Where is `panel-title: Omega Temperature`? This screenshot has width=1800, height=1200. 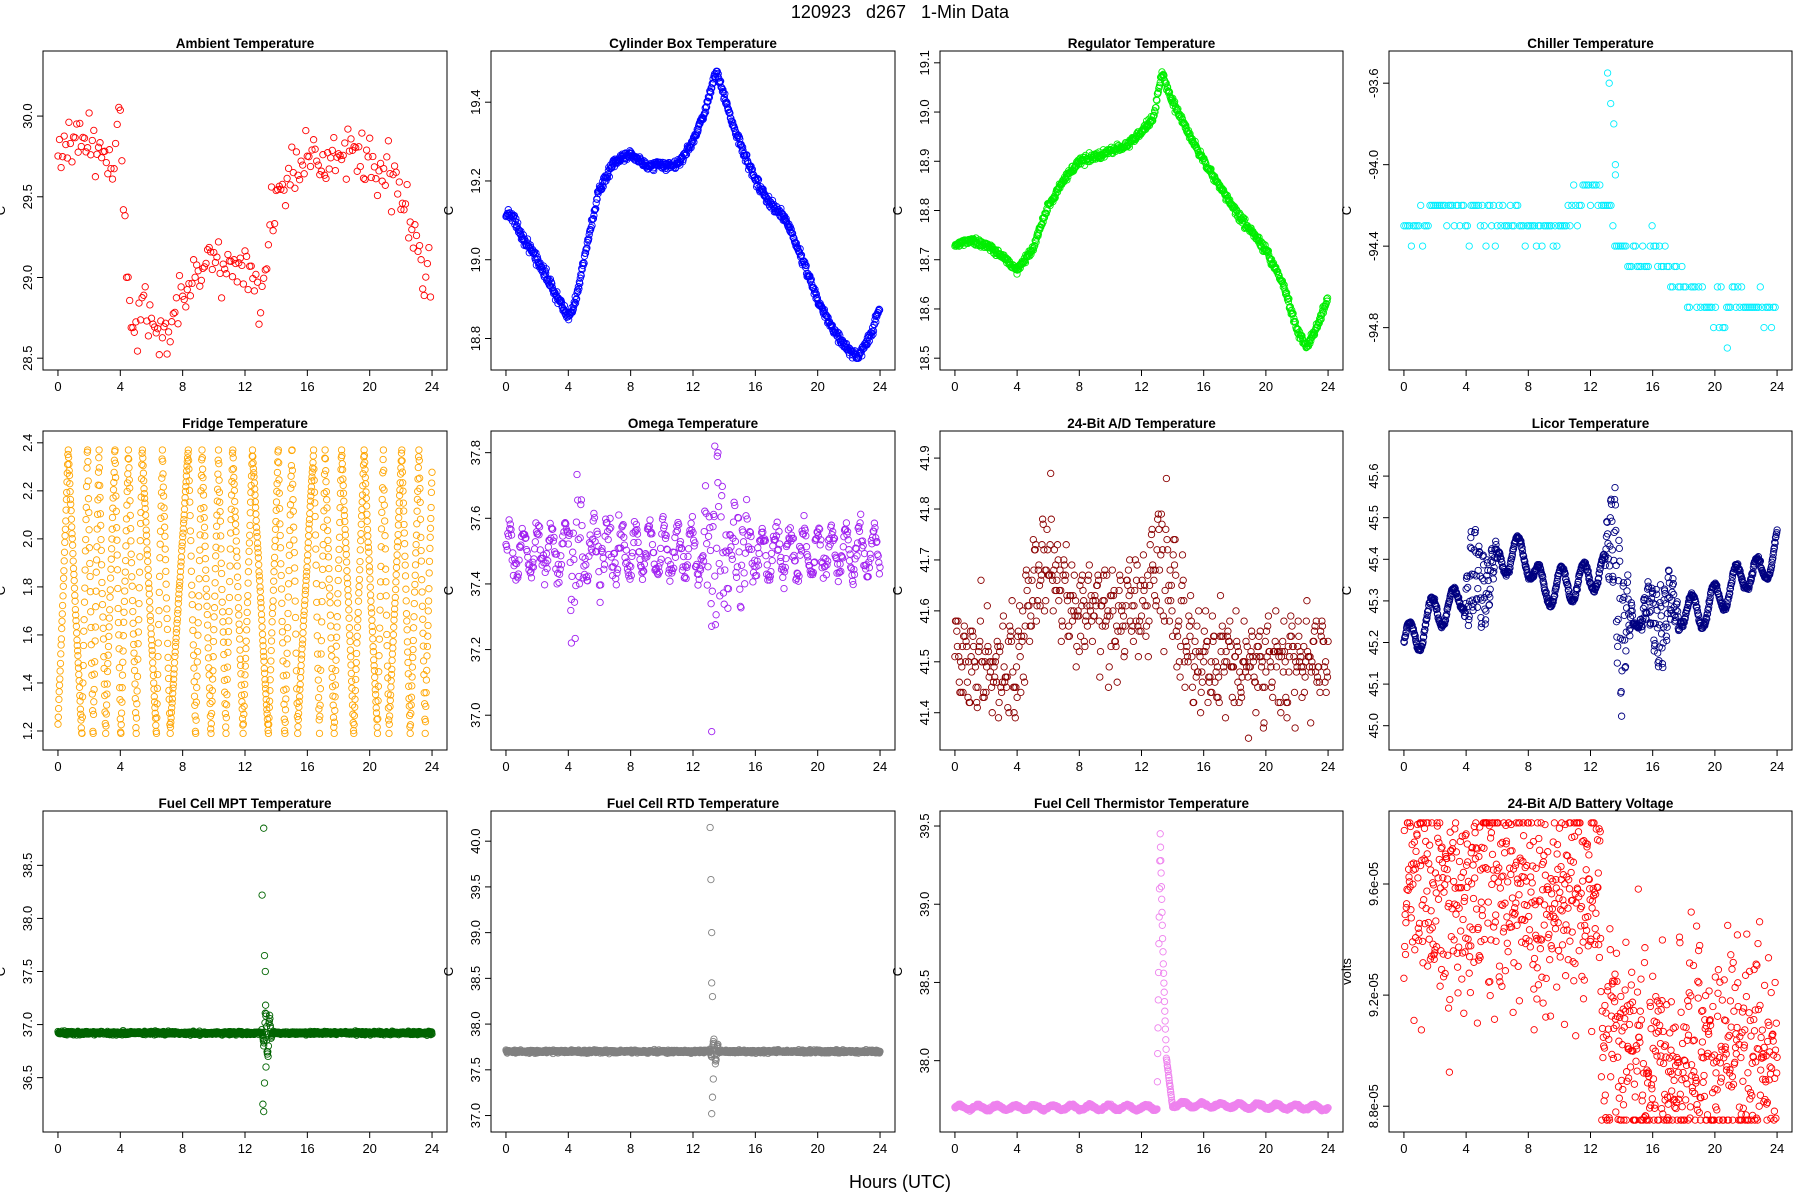
panel-title: Omega Temperature is located at coordinates (693, 423).